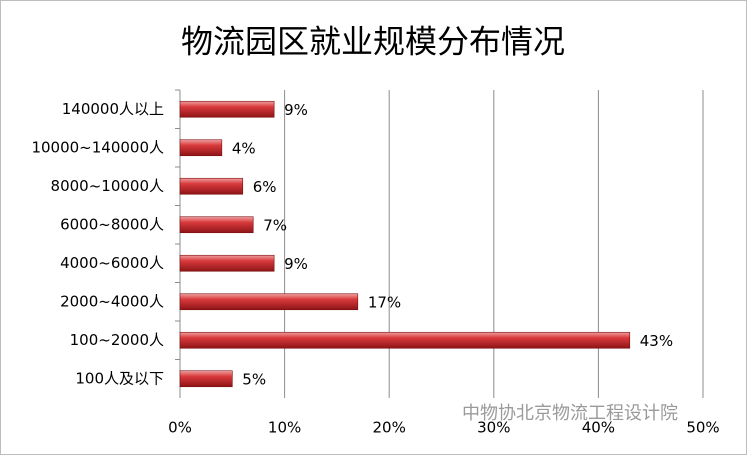 The width and height of the screenshot is (747, 455). What do you see at coordinates (244, 148) in the screenshot?
I see `value-label: 4%` at bounding box center [244, 148].